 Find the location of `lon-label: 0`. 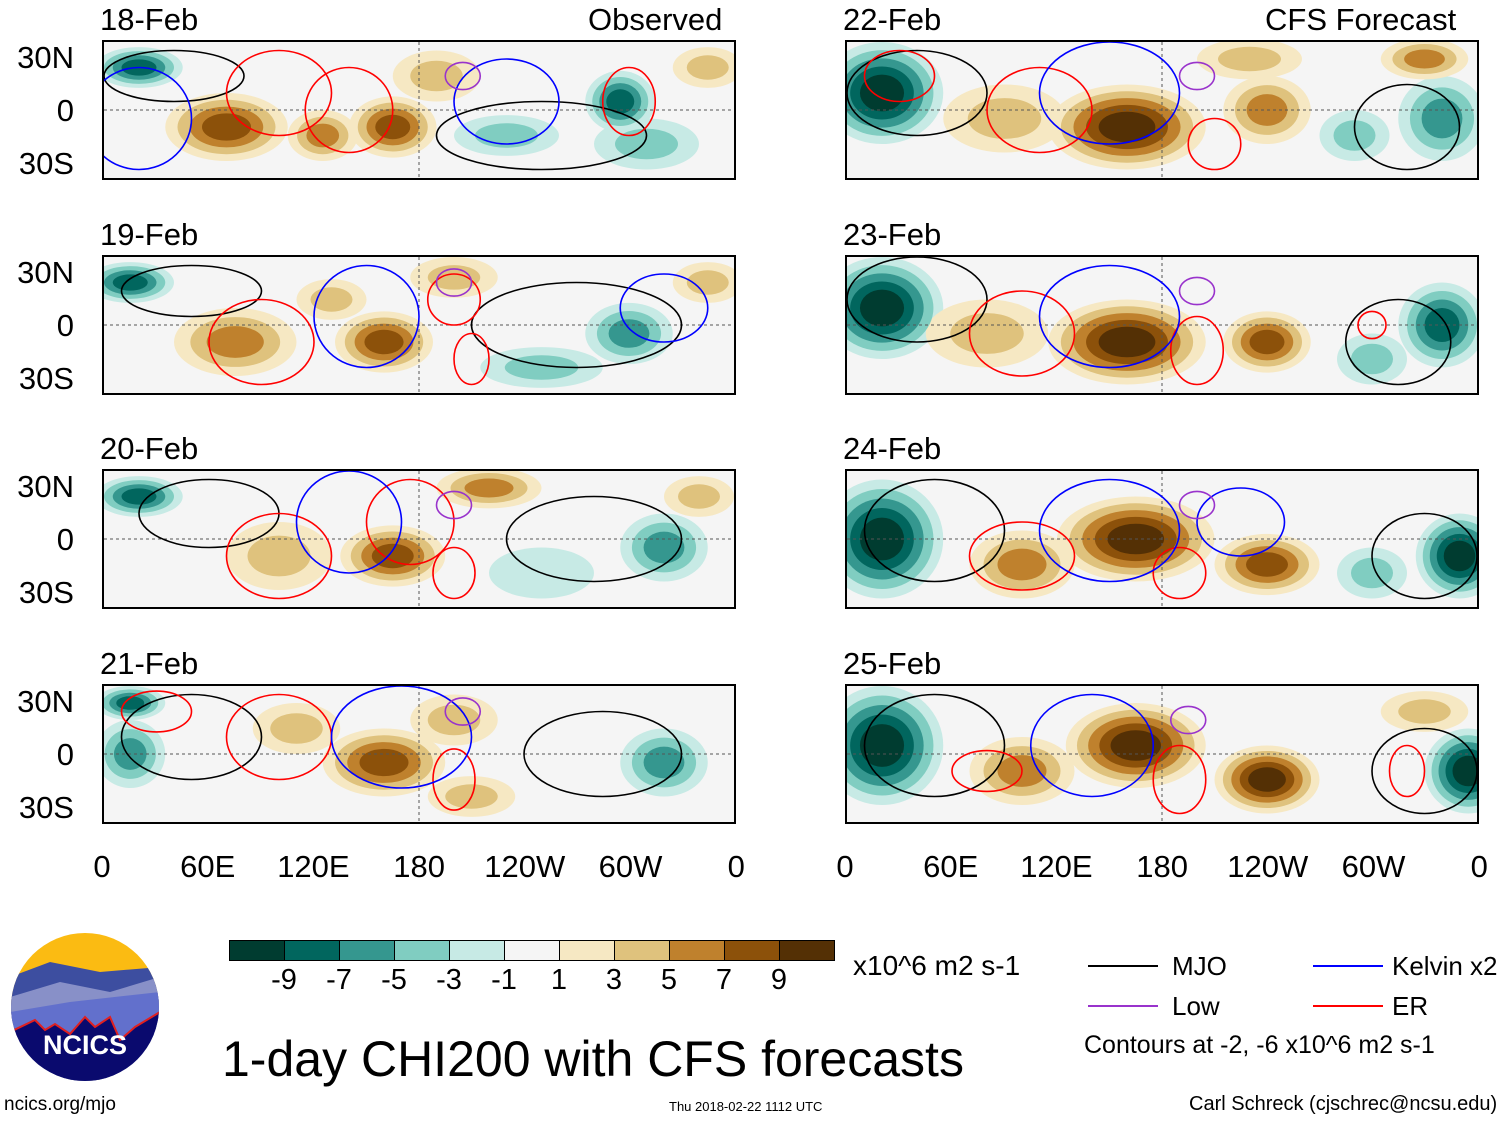

lon-label: 0 is located at coordinates (845, 866).